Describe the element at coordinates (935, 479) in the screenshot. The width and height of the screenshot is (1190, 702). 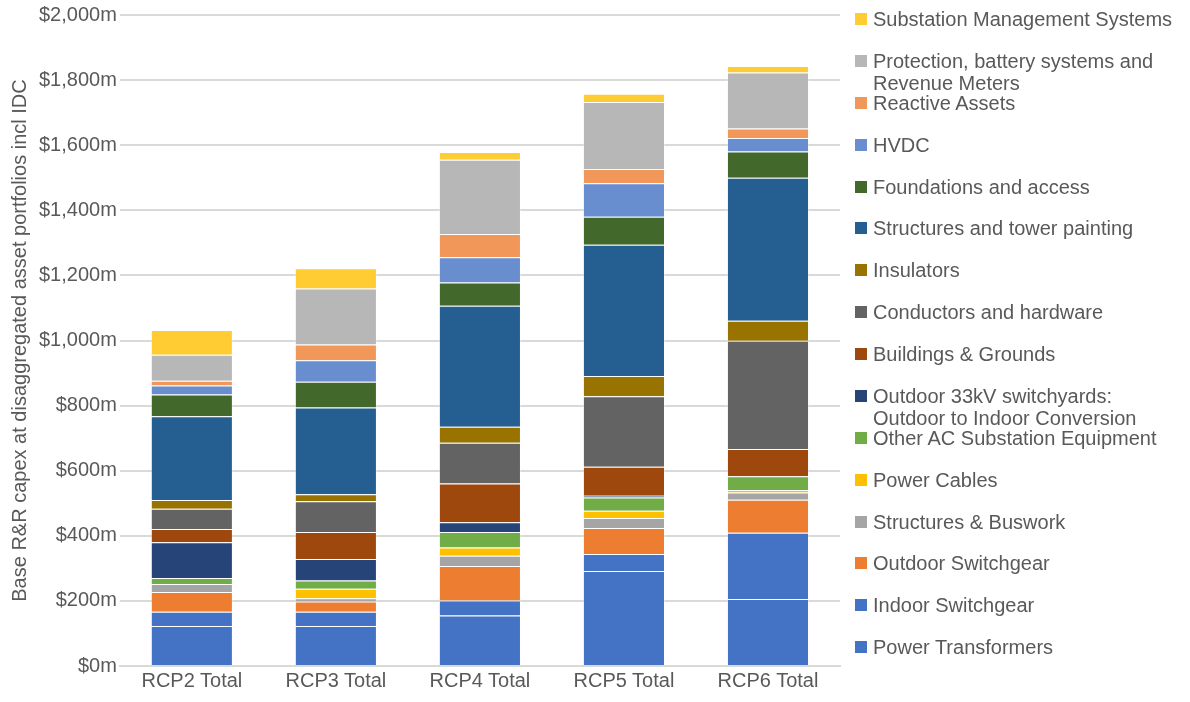
I see `legend-label: Power Cables` at that location.